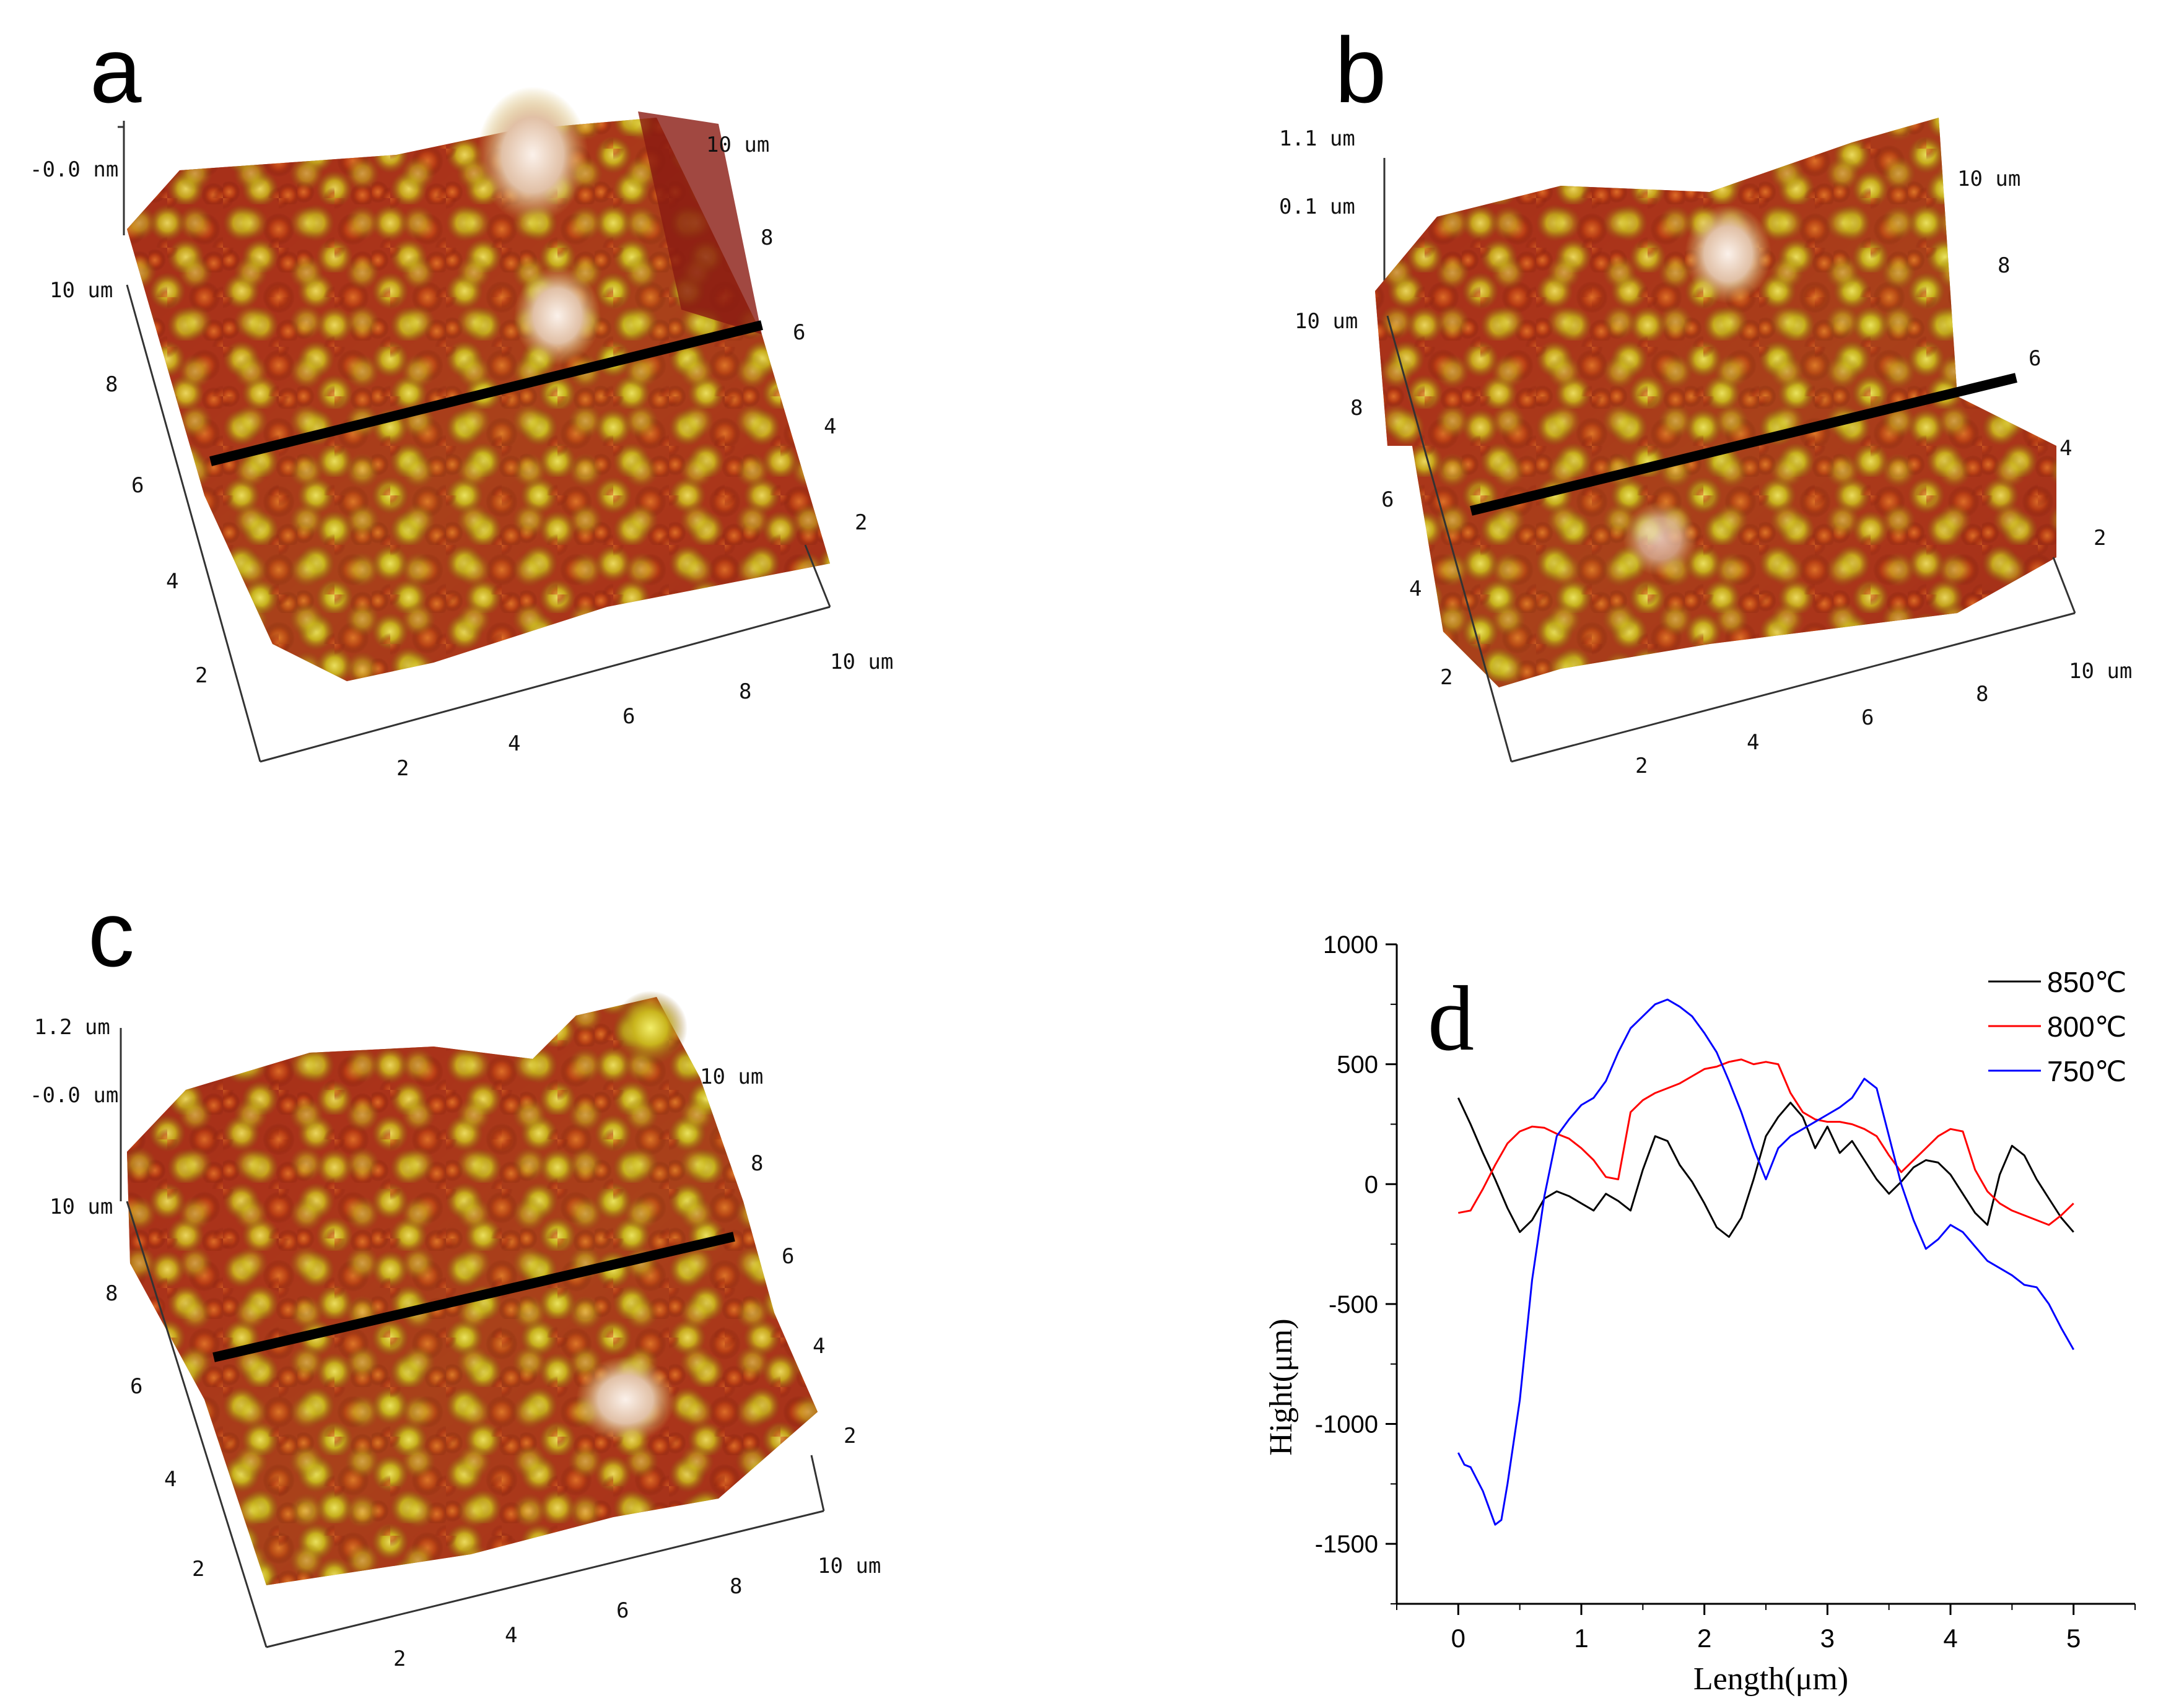 Image resolution: width=2184 pixels, height=1706 pixels. Describe the element at coordinates (74, 169) in the screenshot. I see `z-label: -0.0 nm` at that location.